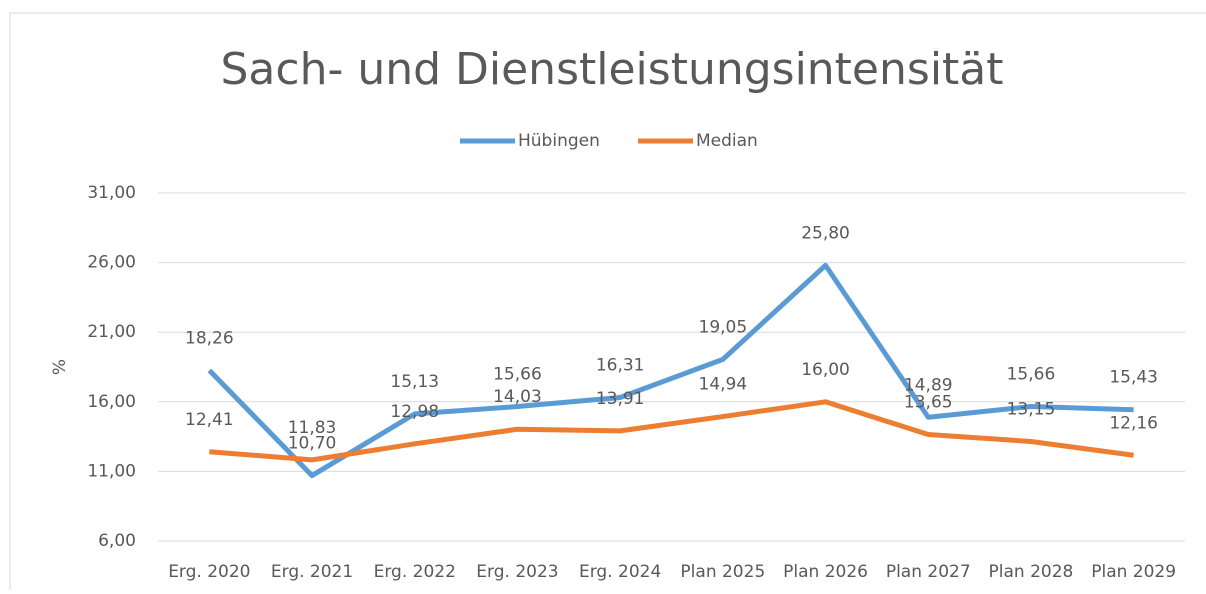 This screenshot has height=594, width=1206. Describe the element at coordinates (517, 572) in the screenshot. I see `x-tick-label: Erg. 2023` at that location.